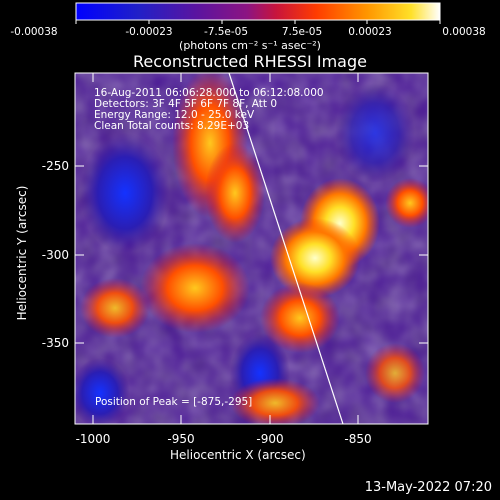 This screenshot has width=500, height=500. Describe the element at coordinates (172, 126) in the screenshot. I see `info-total-counts: Clean Total counts: 8.29E+03` at that location.